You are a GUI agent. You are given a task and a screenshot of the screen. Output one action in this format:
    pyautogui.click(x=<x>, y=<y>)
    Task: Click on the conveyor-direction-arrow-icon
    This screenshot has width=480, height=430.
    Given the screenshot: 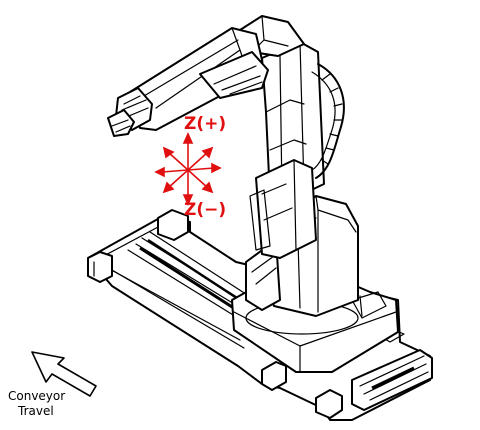 What is the action you would take?
    pyautogui.click(x=64, y=374)
    